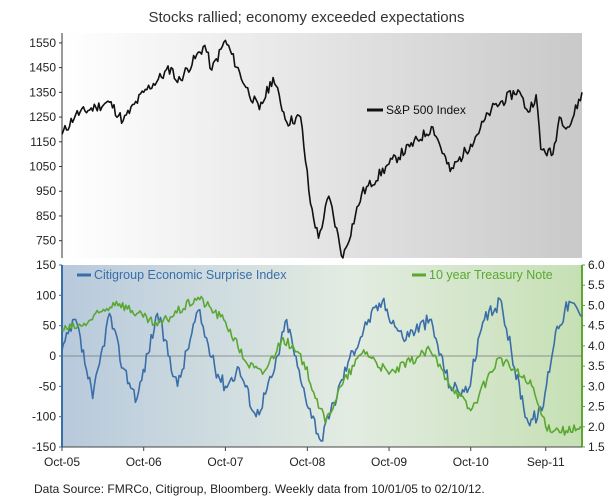 Image resolution: width=613 pixels, height=502 pixels. I want to click on left-y-tick-label: 100, so click(46, 295).